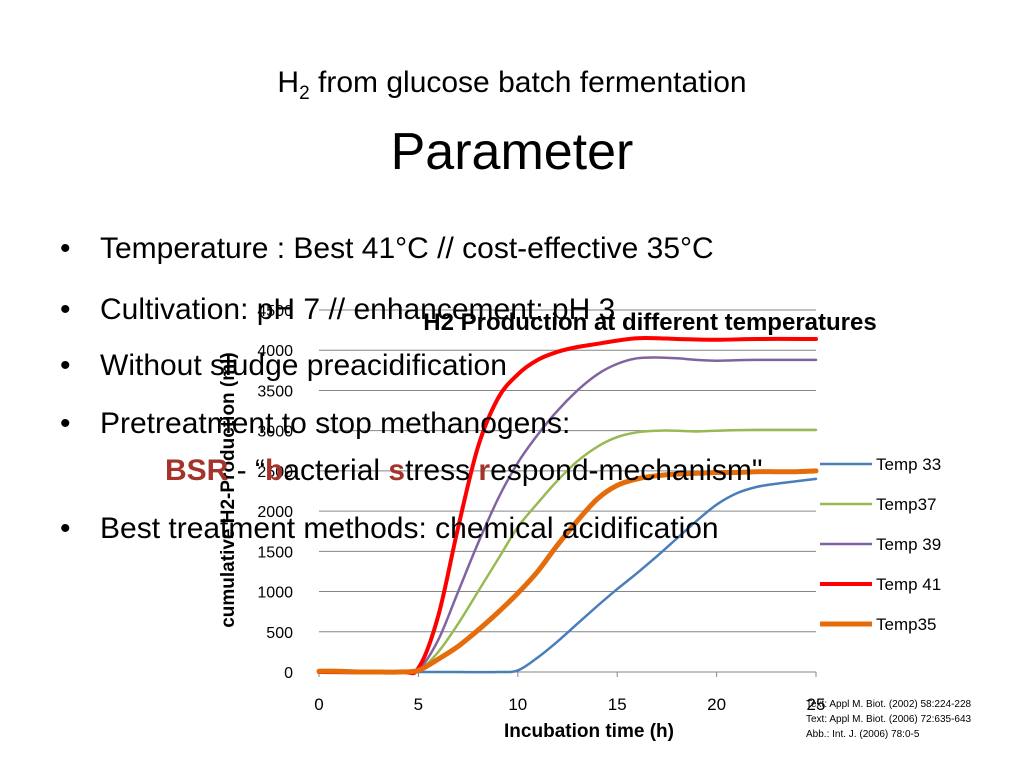 The height and width of the screenshot is (768, 1024). I want to click on y-tick-label: 1000, so click(275, 593).